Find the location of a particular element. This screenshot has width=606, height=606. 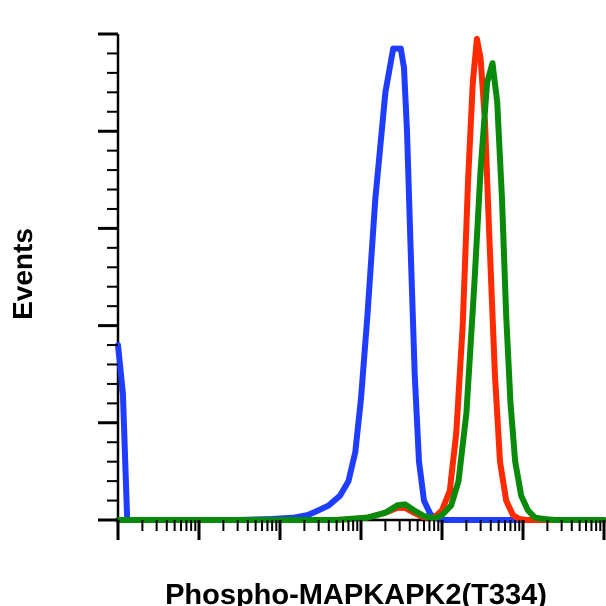

x-axis-title: Phospho-MAPKAPK2(T334) is located at coordinates (356, 592).